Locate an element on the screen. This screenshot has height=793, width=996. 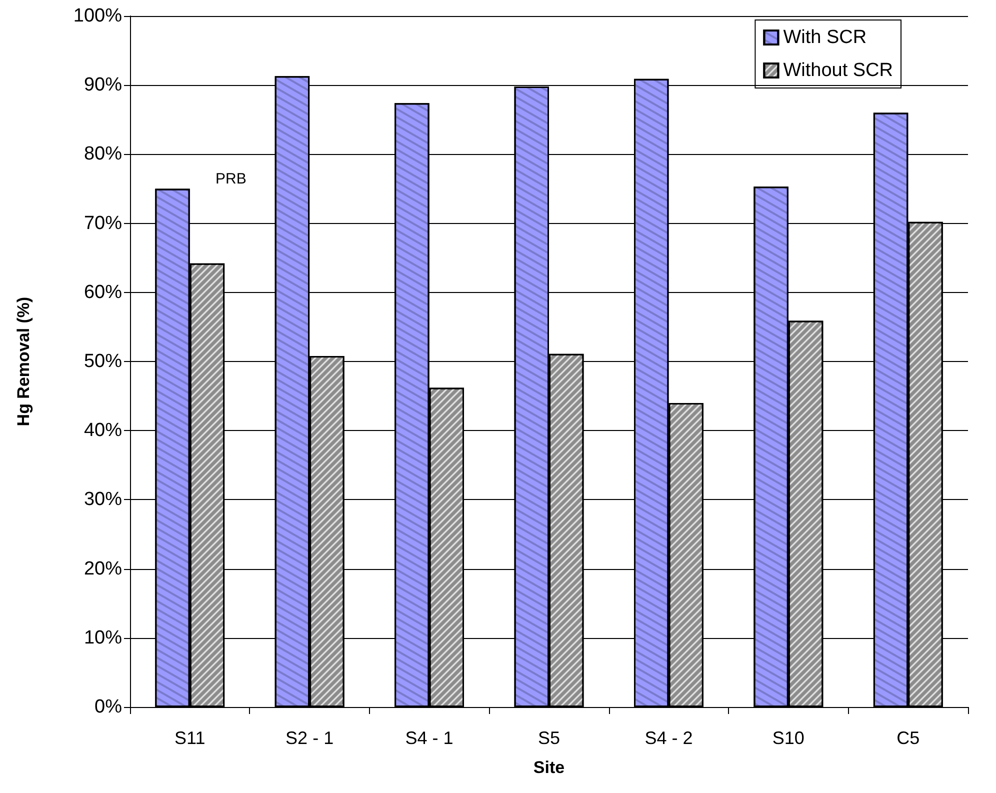
y-tick-label: 40% is located at coordinates (103, 431).